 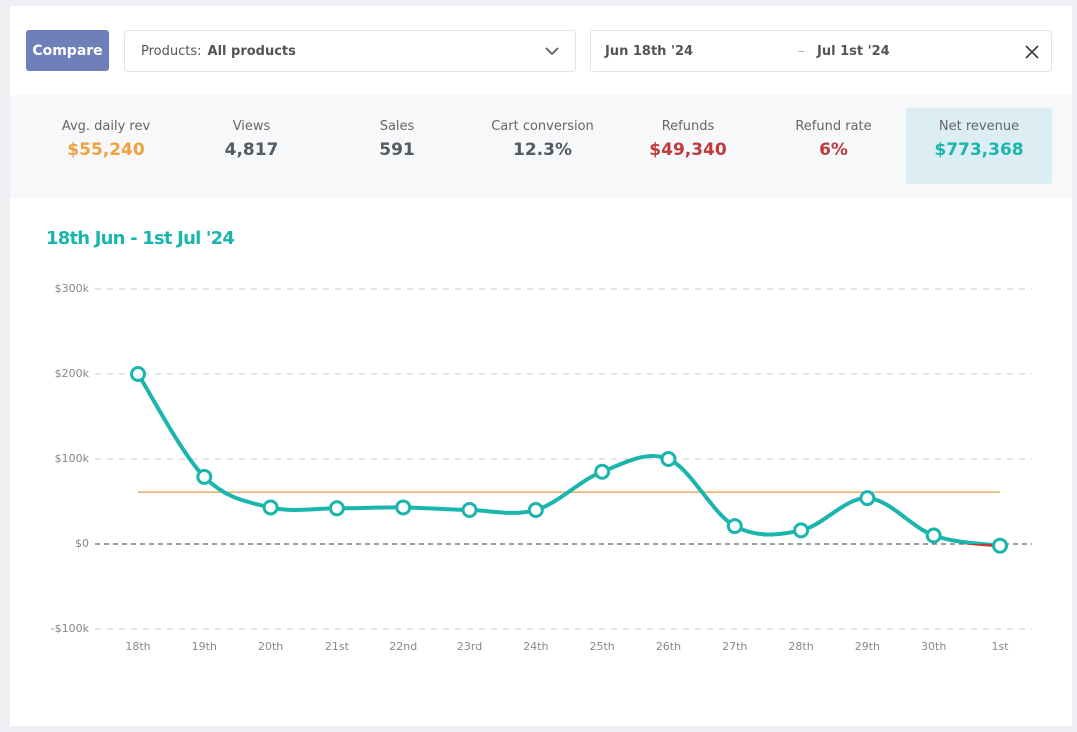 What do you see at coordinates (542, 150) in the screenshot?
I see `stat-value: 12.3%` at bounding box center [542, 150].